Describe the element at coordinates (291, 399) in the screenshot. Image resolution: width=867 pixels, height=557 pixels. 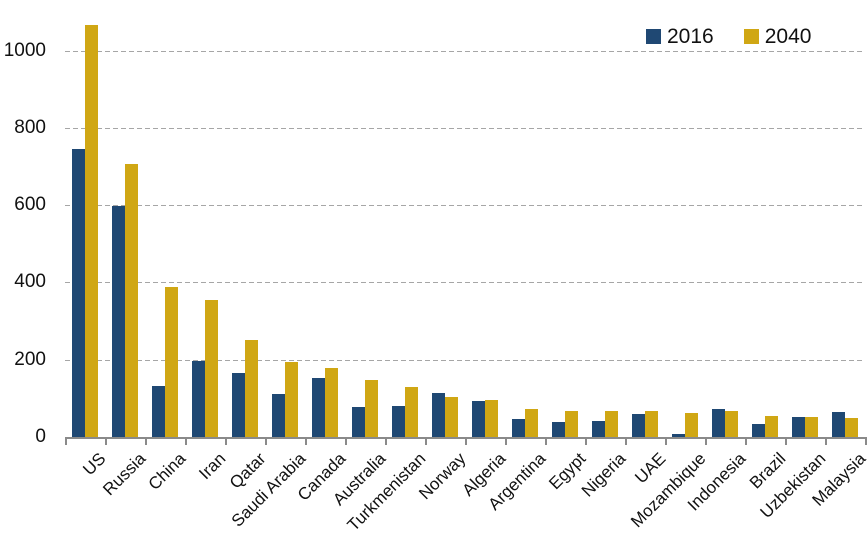
I see `bar-2040-Saudi Arabia` at that location.